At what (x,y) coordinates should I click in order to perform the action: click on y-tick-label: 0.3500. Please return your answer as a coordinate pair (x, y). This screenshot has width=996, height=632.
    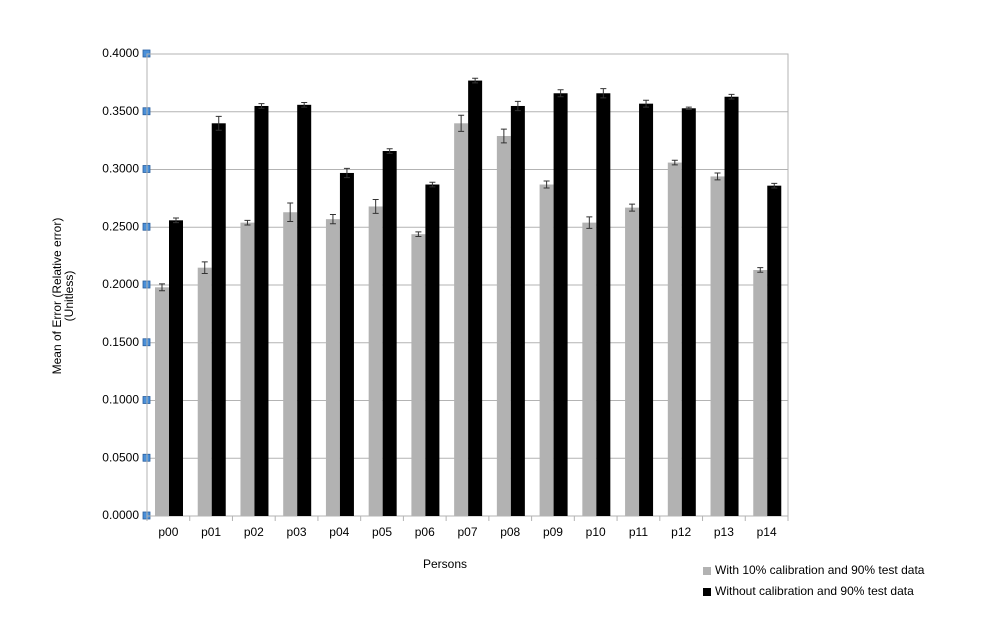
    Looking at the image, I should click on (120, 111).